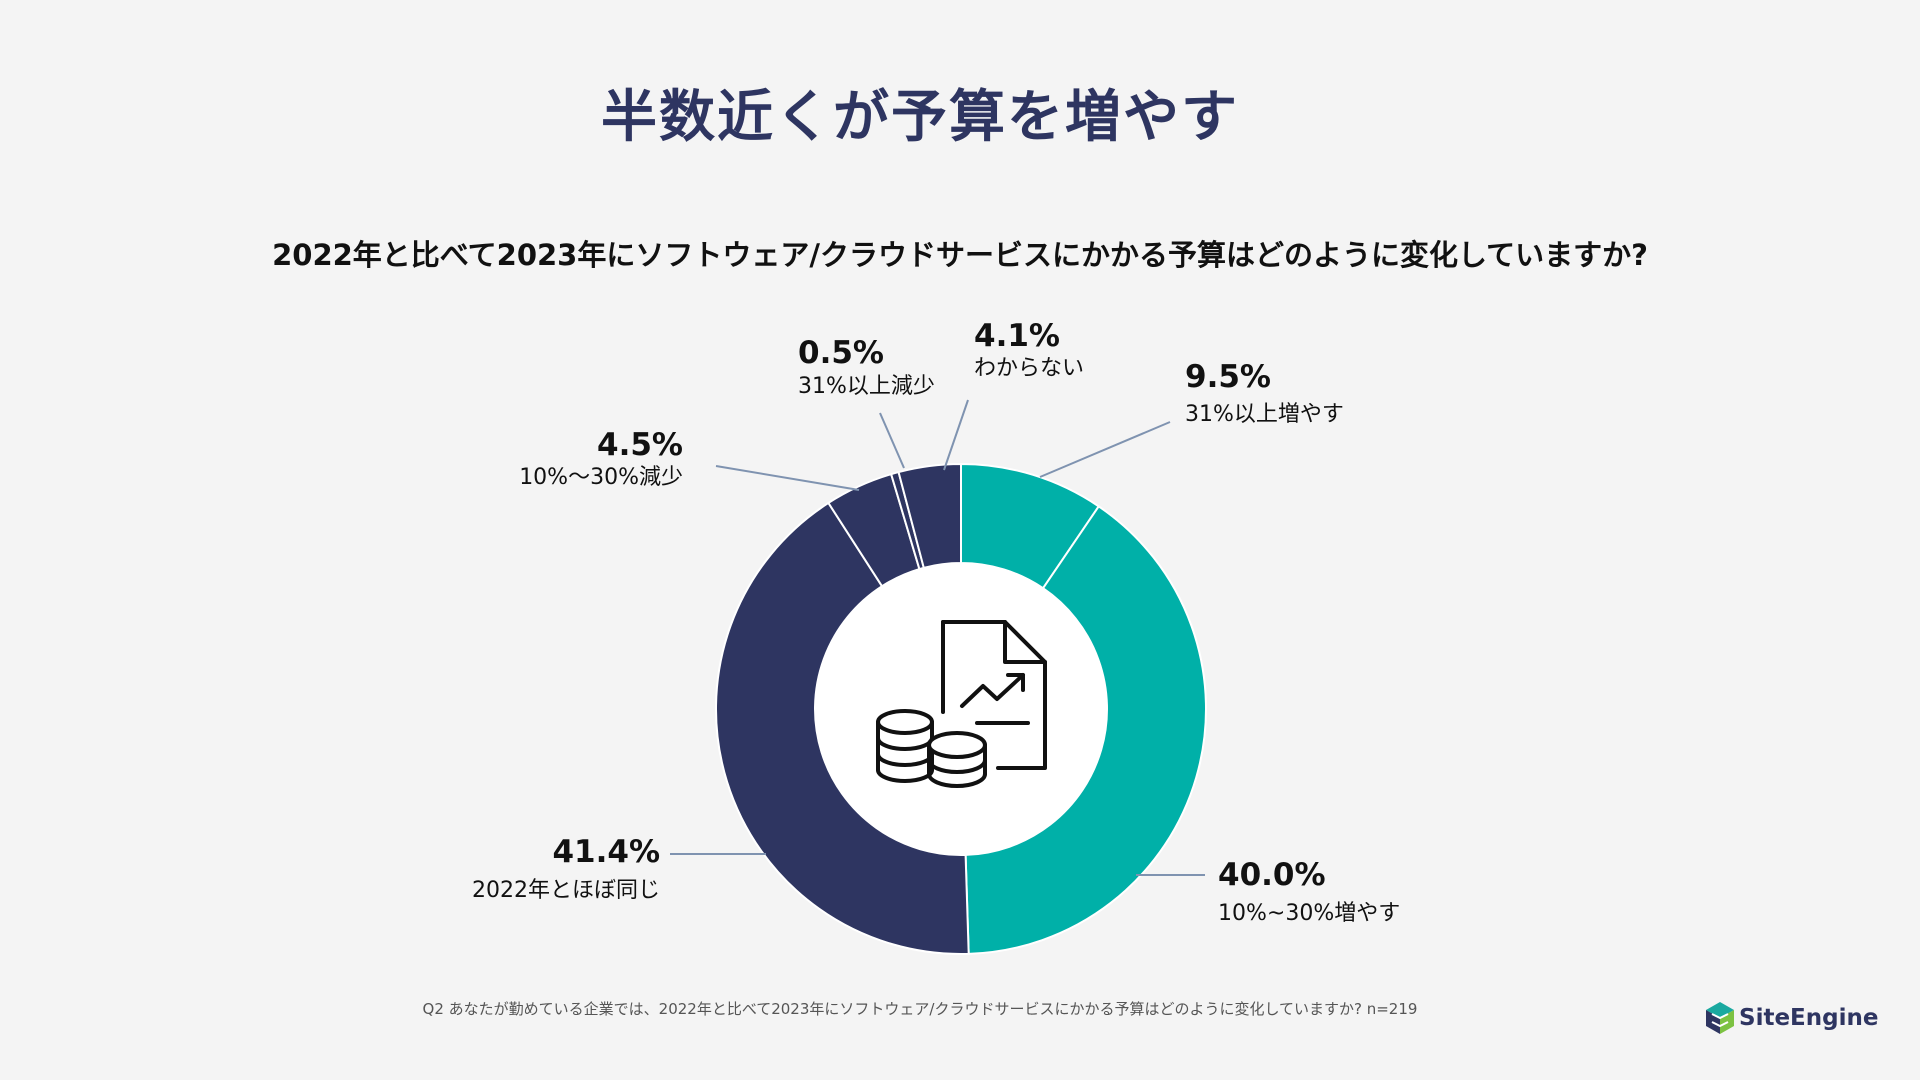  Describe the element at coordinates (606, 852) in the screenshot. I see `slice-percent-label: 41.4%` at that location.